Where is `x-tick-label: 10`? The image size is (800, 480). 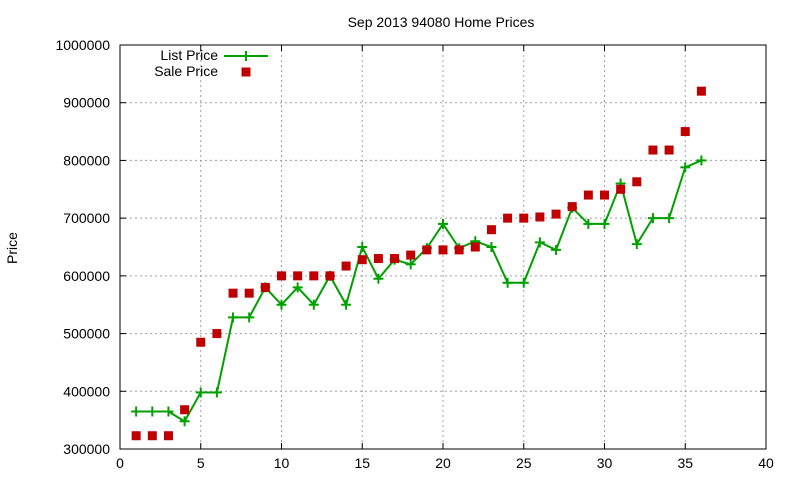
x-tick-label: 10 is located at coordinates (282, 463).